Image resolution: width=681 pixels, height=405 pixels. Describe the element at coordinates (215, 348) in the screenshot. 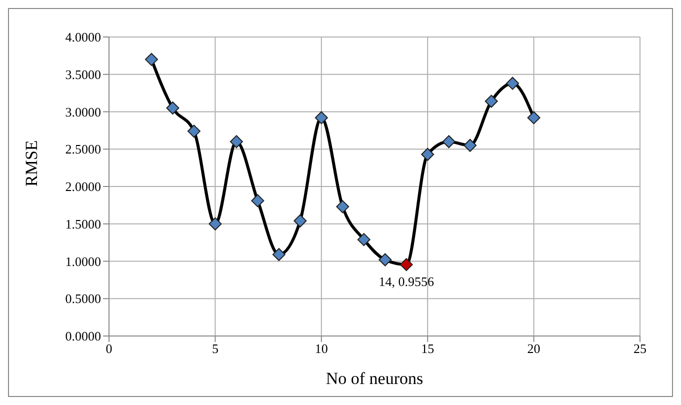

I see `x-tick-label: 5` at that location.